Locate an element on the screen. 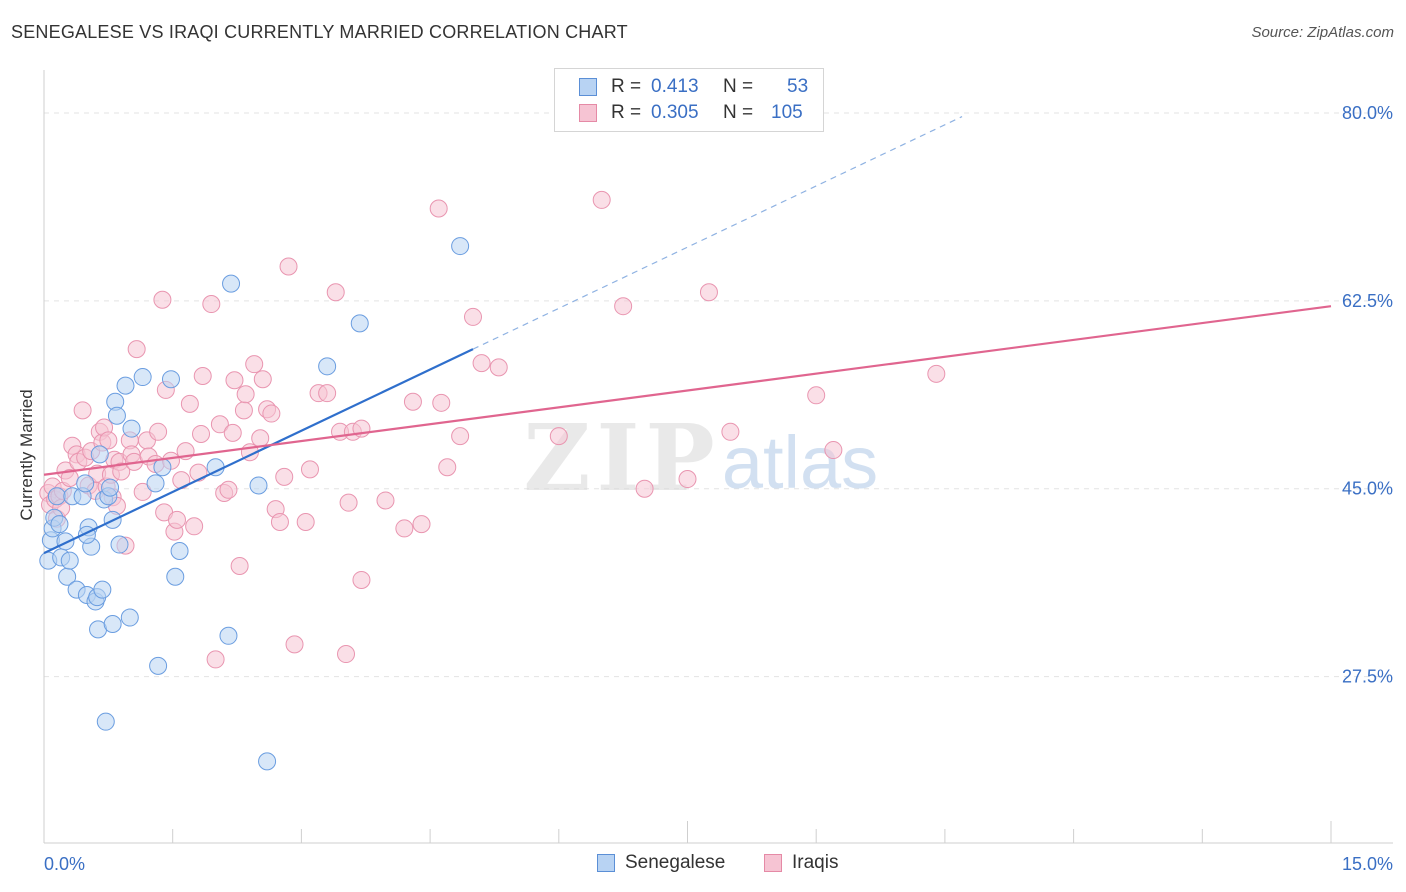 This screenshot has width=1406, height=892. x-tick-label: 0.0% is located at coordinates (64, 864).